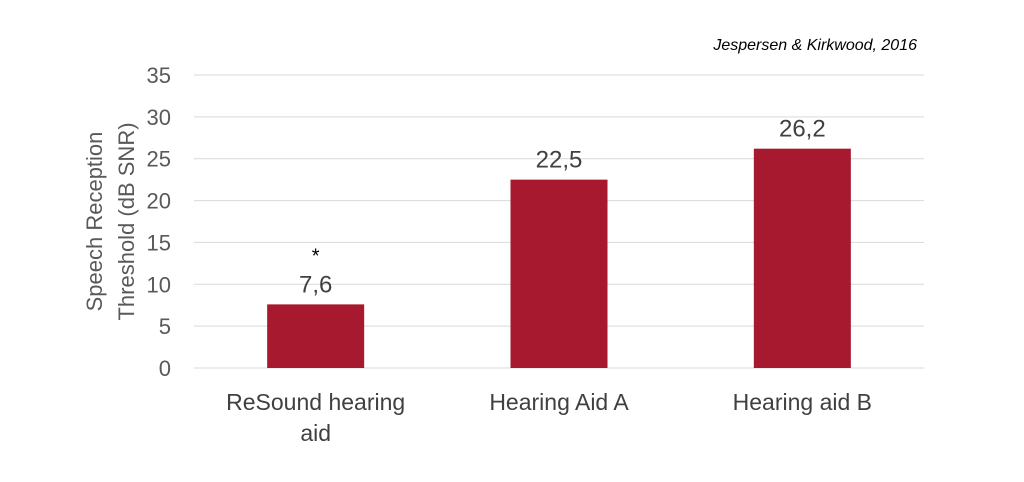 This screenshot has width=1024, height=482. Describe the element at coordinates (165, 368) in the screenshot. I see `y-tick-label: 0` at that location.